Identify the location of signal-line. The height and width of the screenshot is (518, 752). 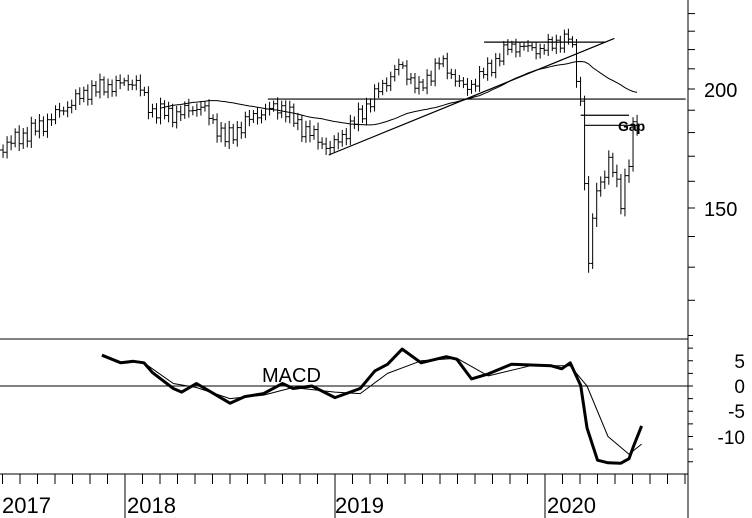
(392, 406).